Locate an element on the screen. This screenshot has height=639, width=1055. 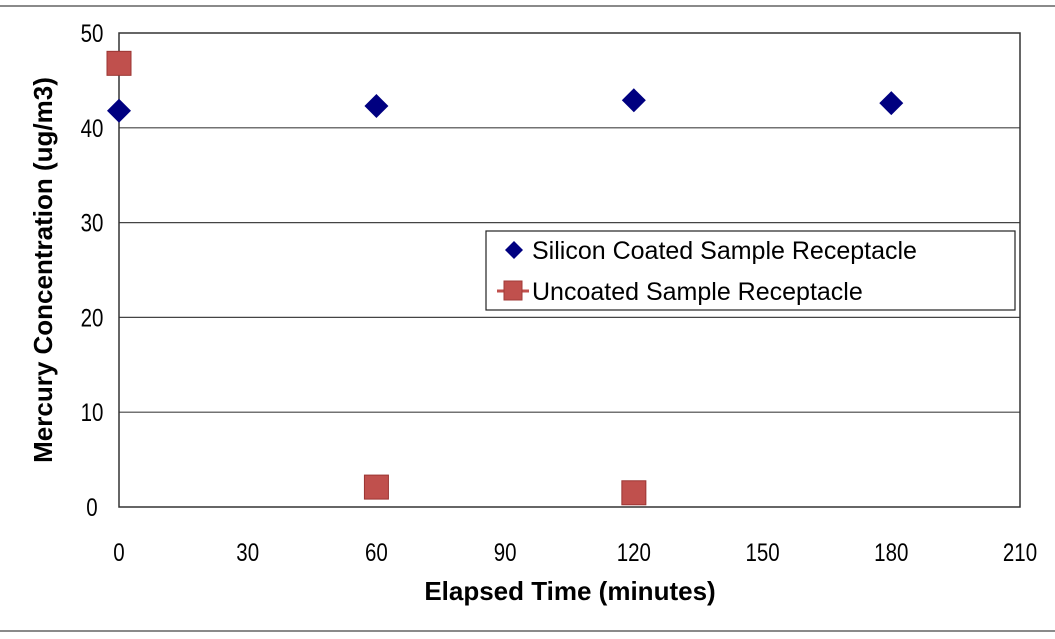
y-tick-label: 0 is located at coordinates (91, 507).